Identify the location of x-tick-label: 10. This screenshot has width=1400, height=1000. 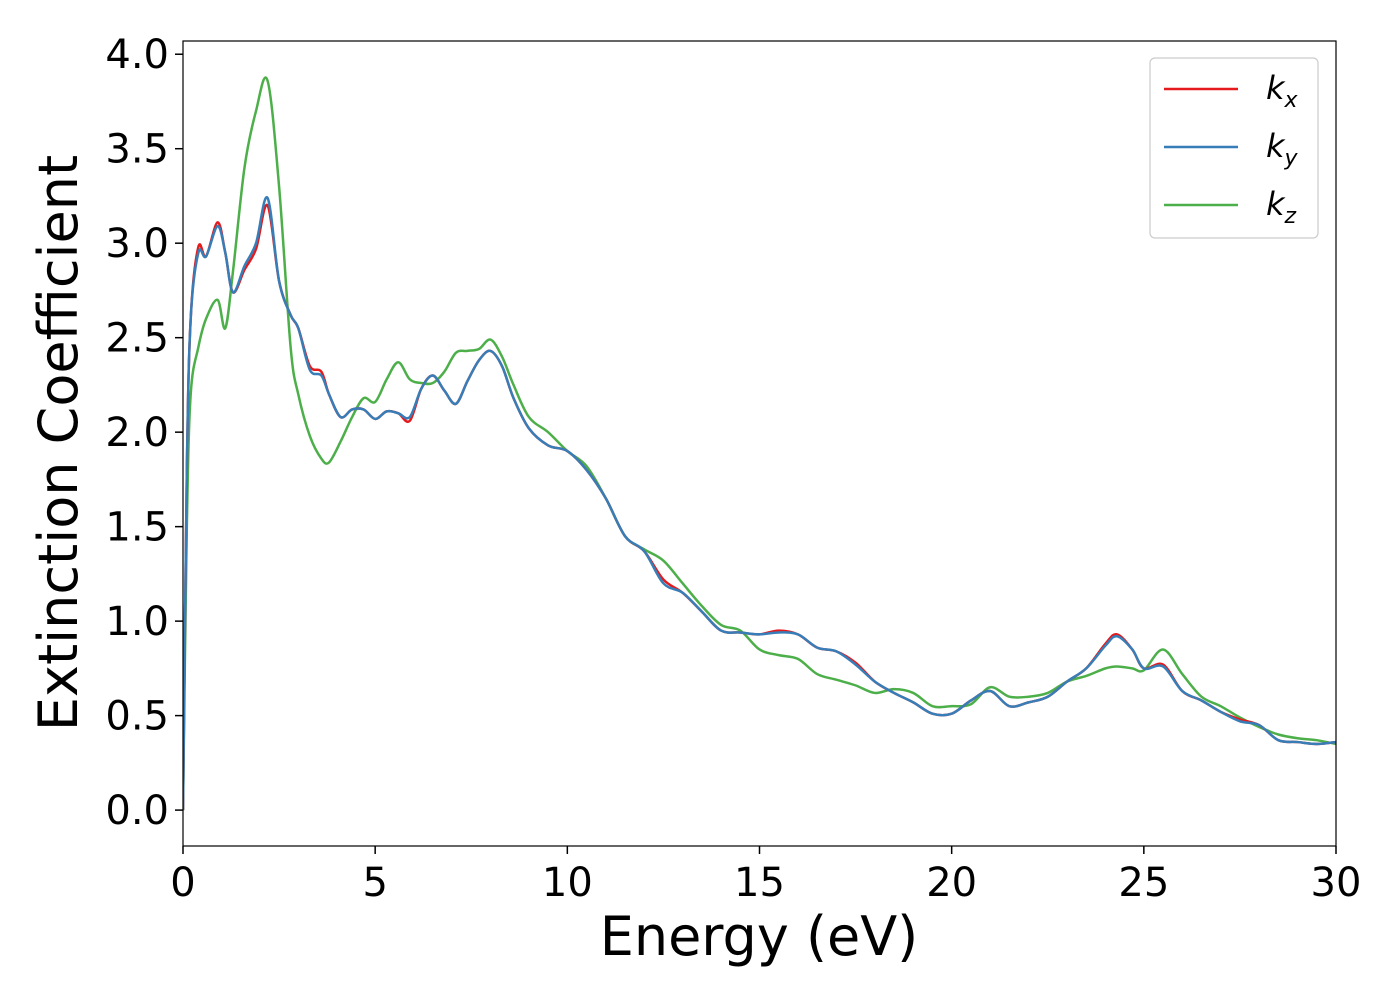
(567, 883).